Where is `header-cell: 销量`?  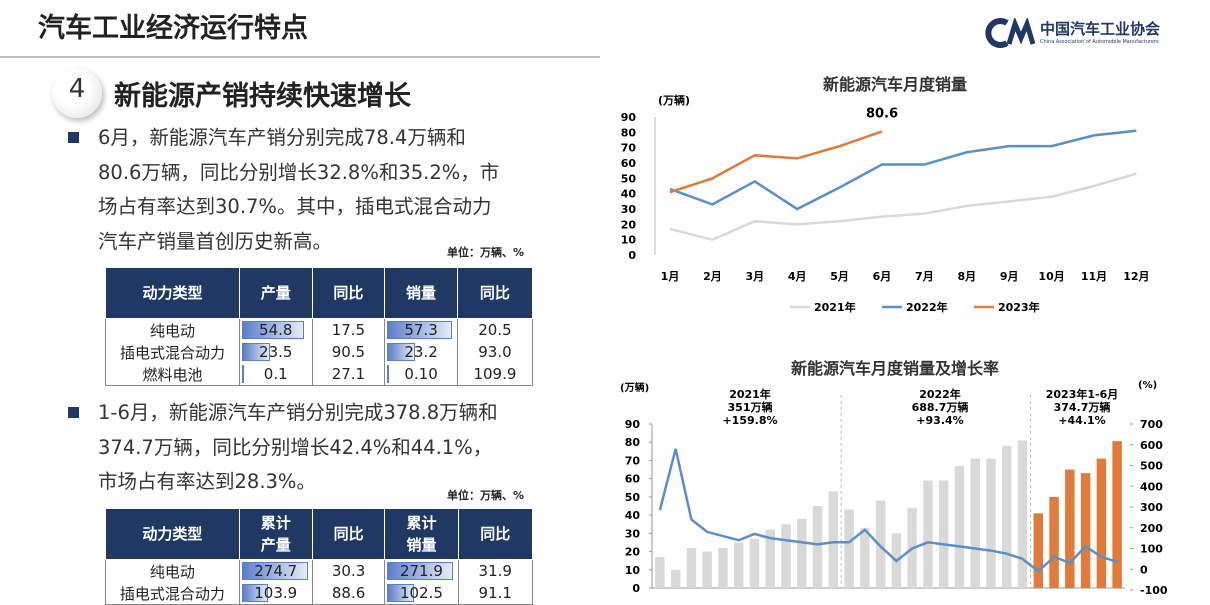 header-cell: 销量 is located at coordinates (421, 293).